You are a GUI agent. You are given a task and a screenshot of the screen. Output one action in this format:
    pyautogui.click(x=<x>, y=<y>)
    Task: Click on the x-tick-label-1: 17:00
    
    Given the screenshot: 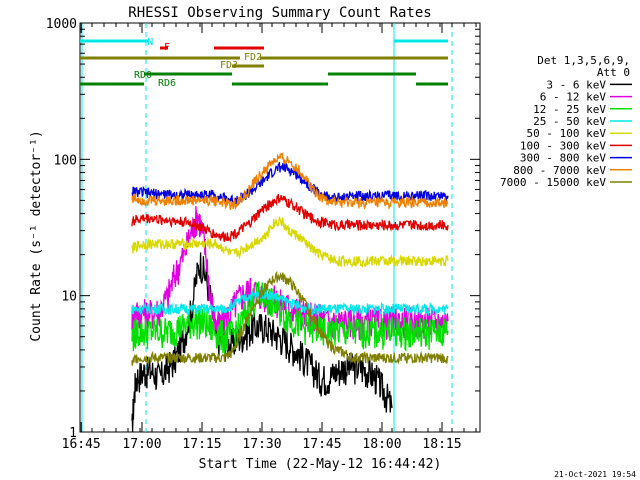 What is the action you would take?
    pyautogui.click(x=141, y=444)
    